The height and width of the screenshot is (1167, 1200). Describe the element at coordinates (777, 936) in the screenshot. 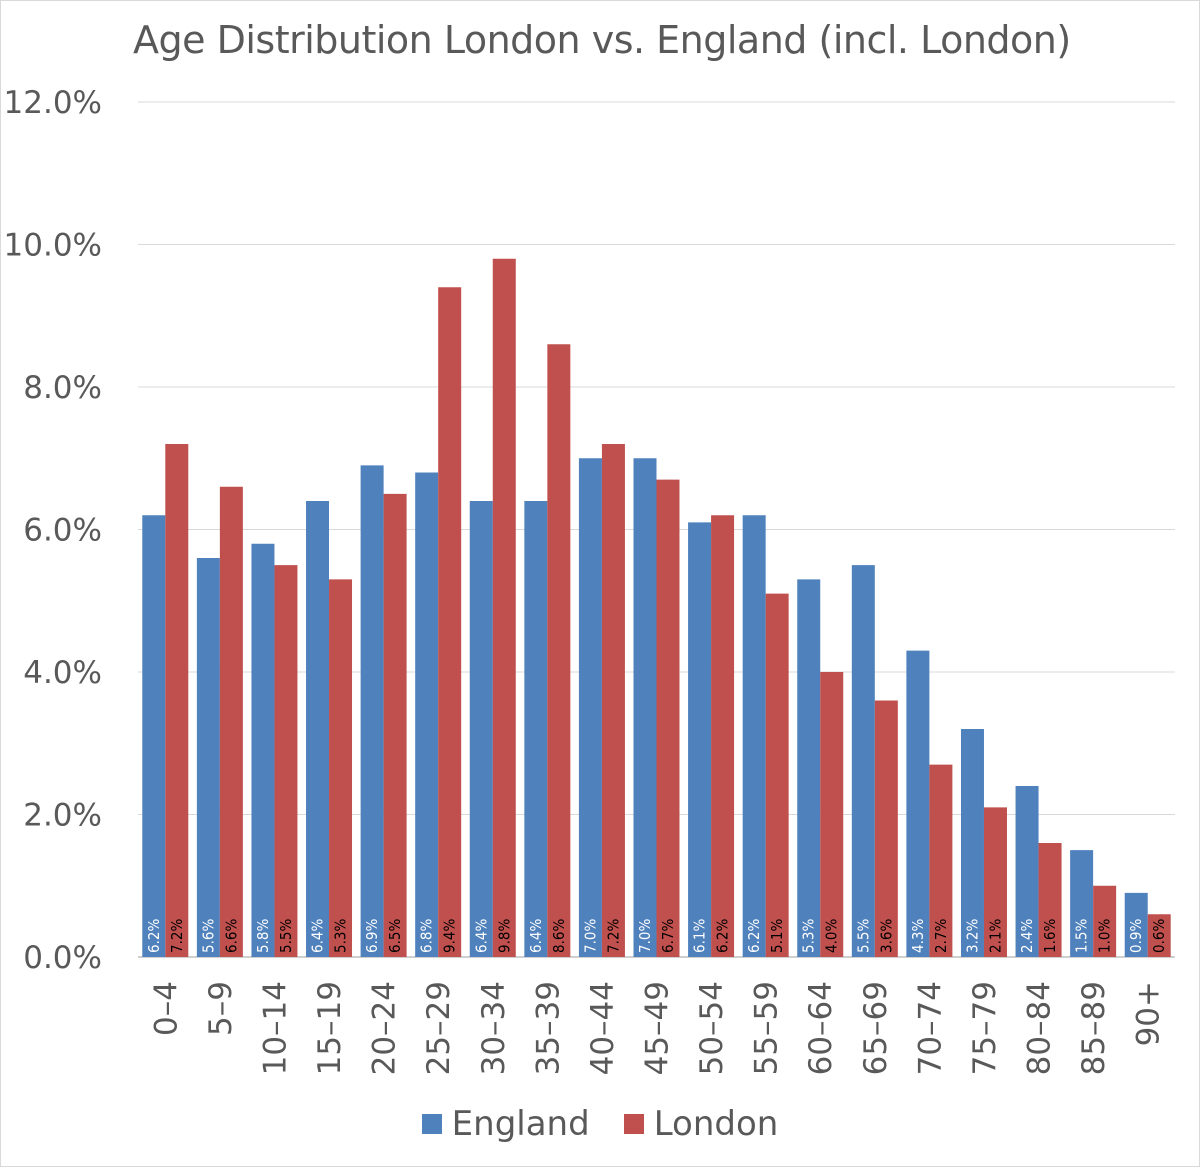

I see `data-label-london: 5.1%` at that location.